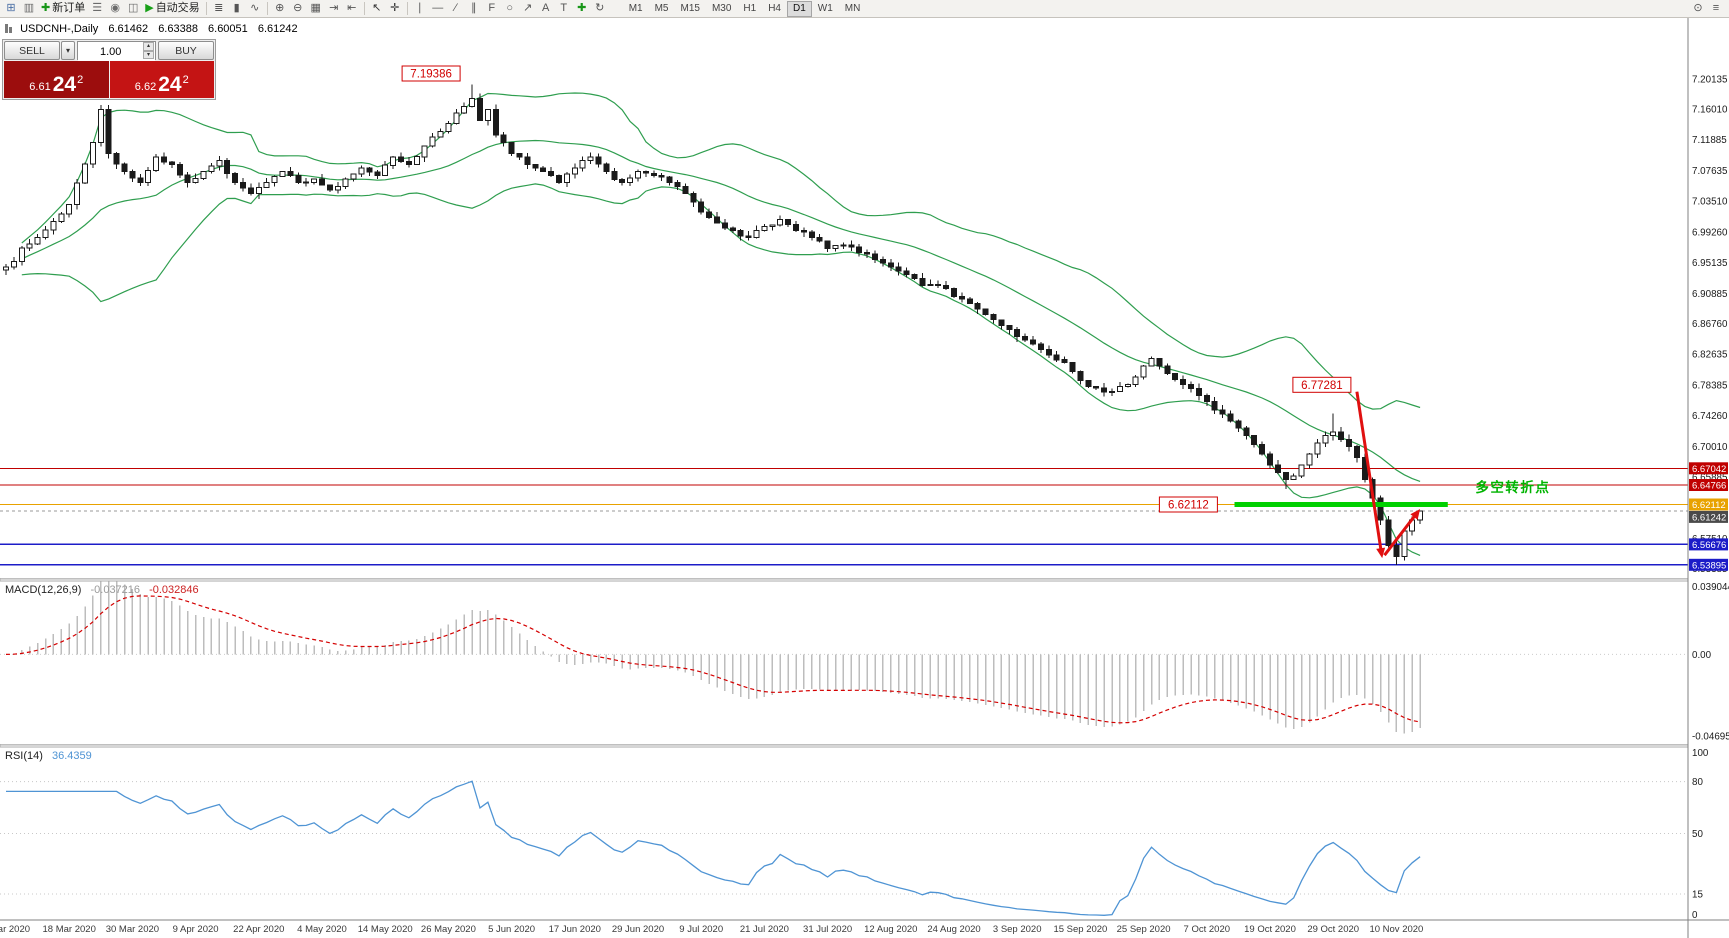 The height and width of the screenshot is (938, 1729). What do you see at coordinates (237, 9) in the screenshot?
I see `candlestick-chart-icon: ▮` at bounding box center [237, 9].